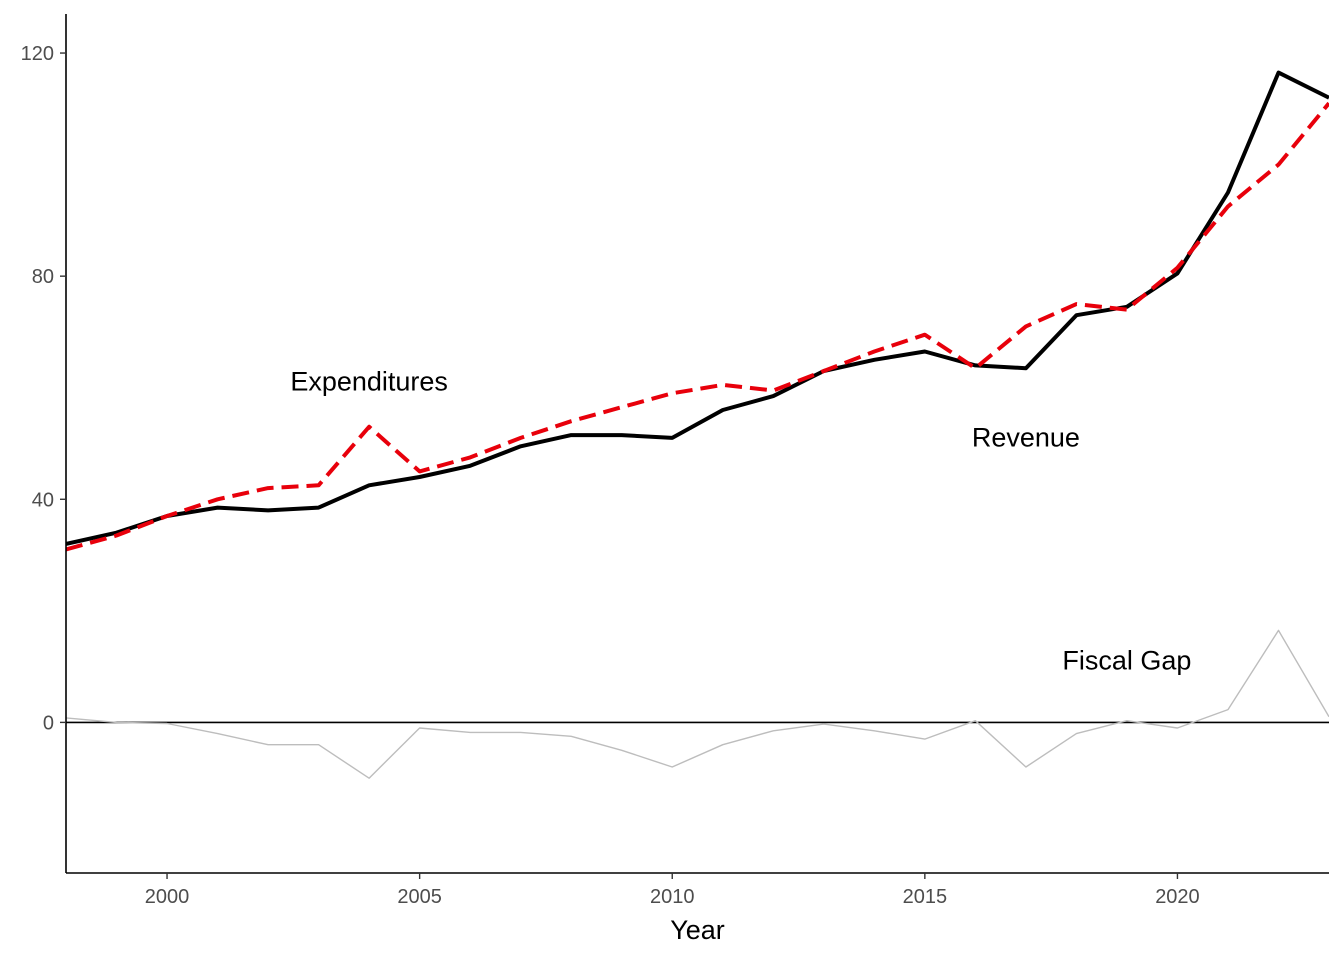  I want to click on annotation-label: Fiscal Gap, so click(1126, 660).